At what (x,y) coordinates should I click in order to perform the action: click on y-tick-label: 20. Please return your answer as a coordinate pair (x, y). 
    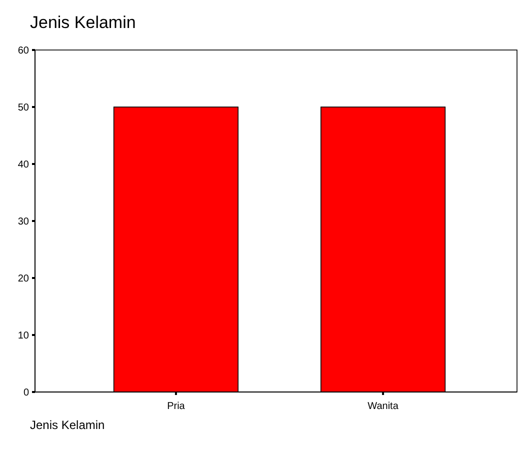
    Looking at the image, I should click on (24, 279).